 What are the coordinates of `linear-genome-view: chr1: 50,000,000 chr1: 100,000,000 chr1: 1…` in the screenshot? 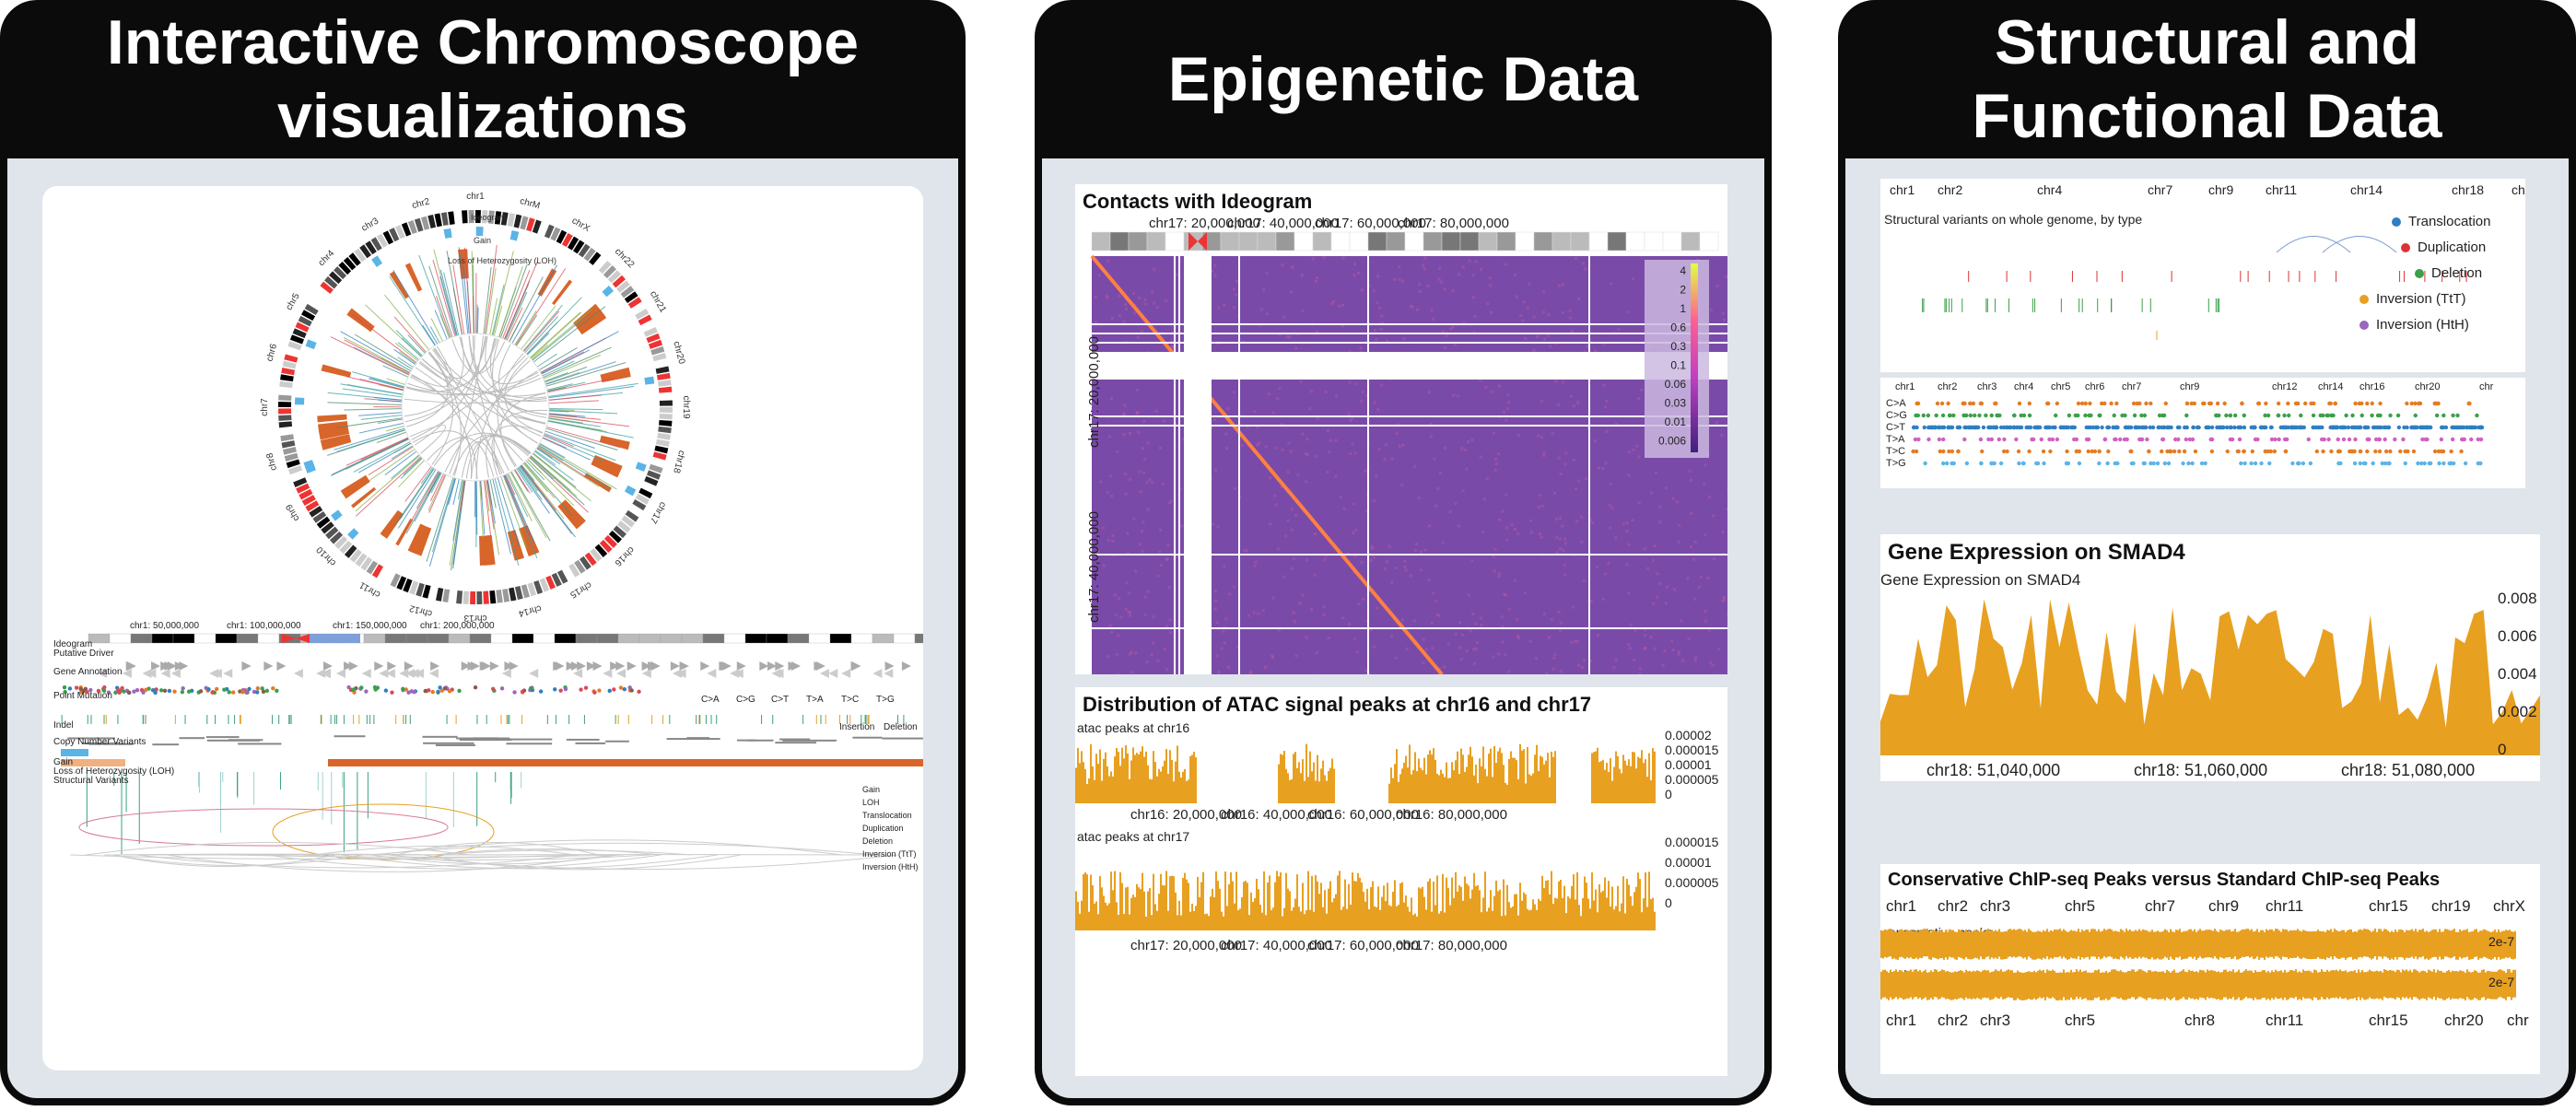 It's located at (487, 843).